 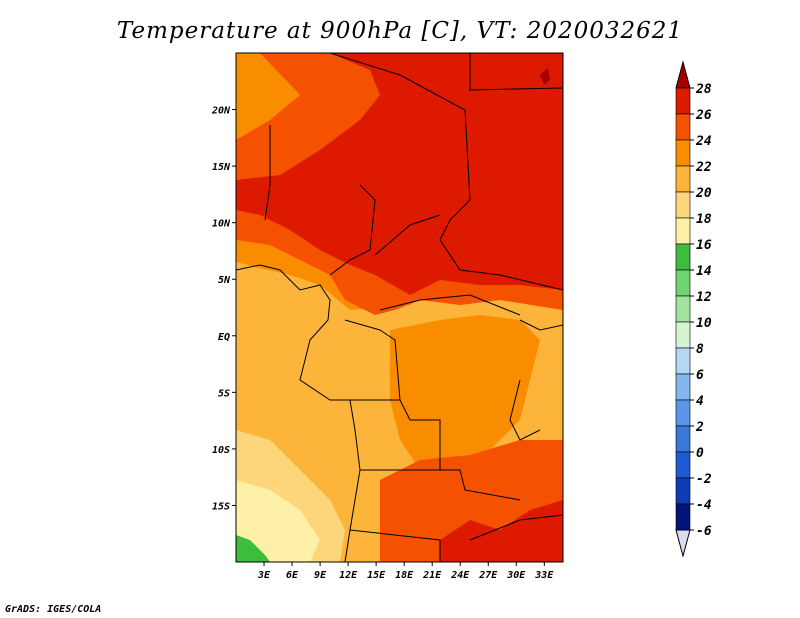 I want to click on colorbar-label: 4, so click(x=700, y=401).